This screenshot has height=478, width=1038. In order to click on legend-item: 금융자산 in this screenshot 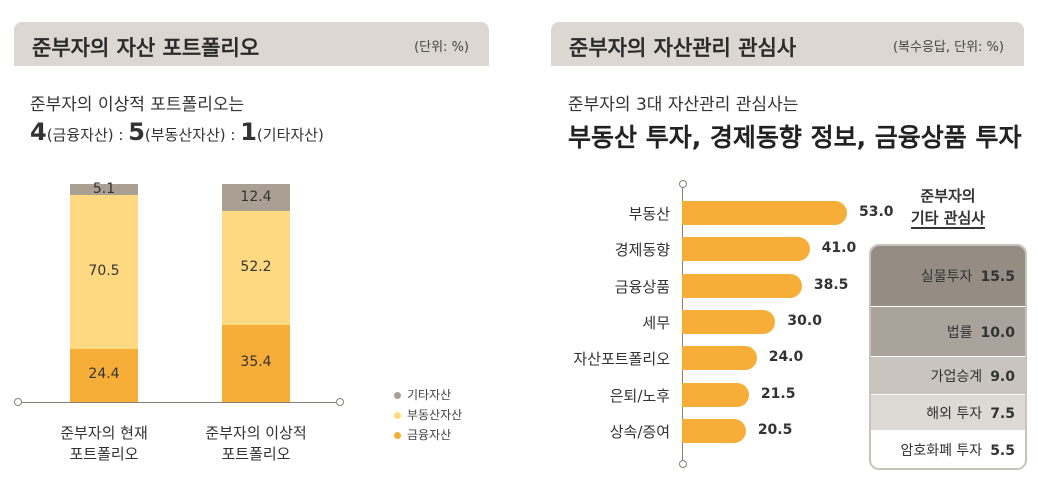, I will do `click(422, 434)`.